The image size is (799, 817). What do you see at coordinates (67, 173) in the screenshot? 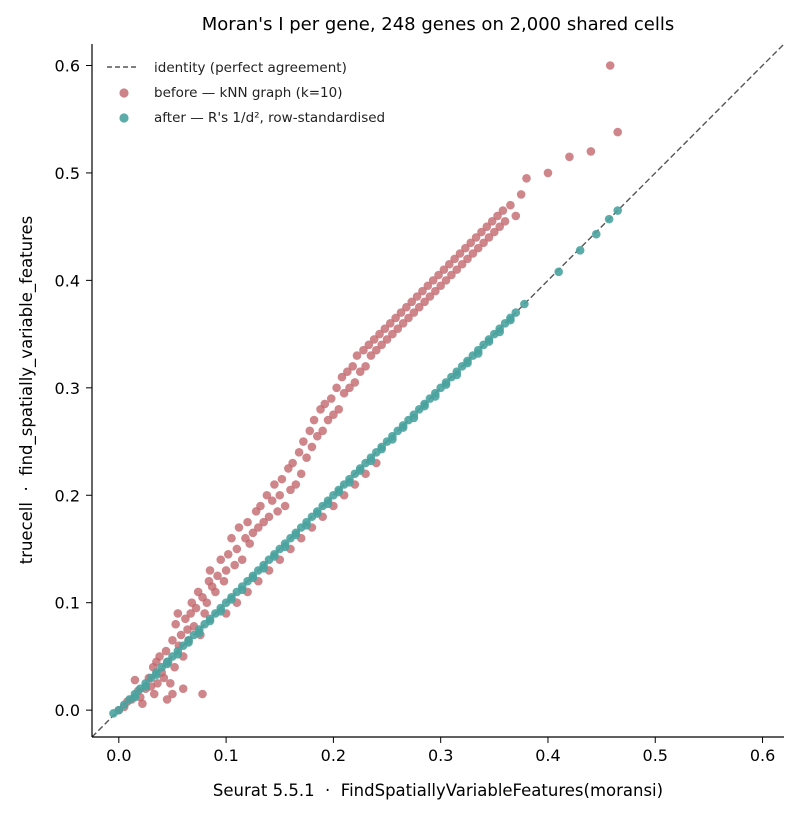
I see `y-tick-label: 0.5` at bounding box center [67, 173].